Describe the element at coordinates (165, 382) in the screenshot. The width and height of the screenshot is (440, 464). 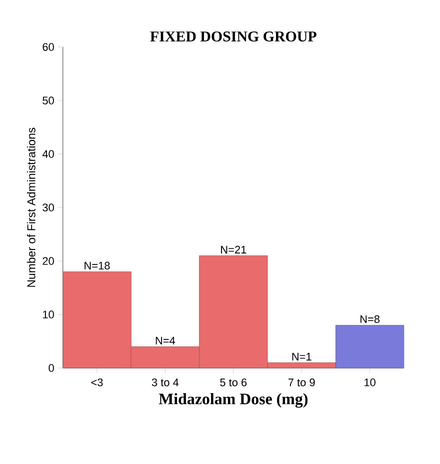
I see `x-tick-label: 3 to 4` at that location.